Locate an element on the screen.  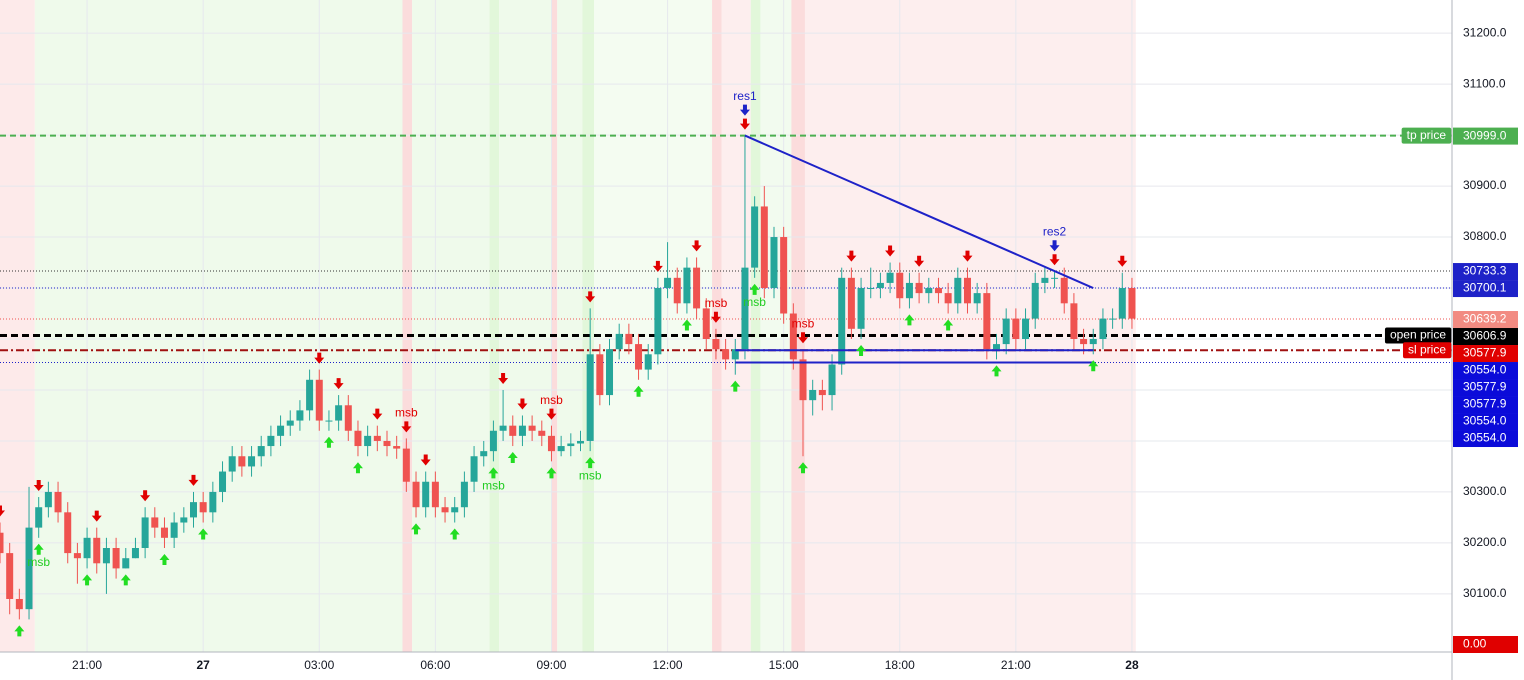
y-tick-label: 31200.0 is located at coordinates (1485, 32).